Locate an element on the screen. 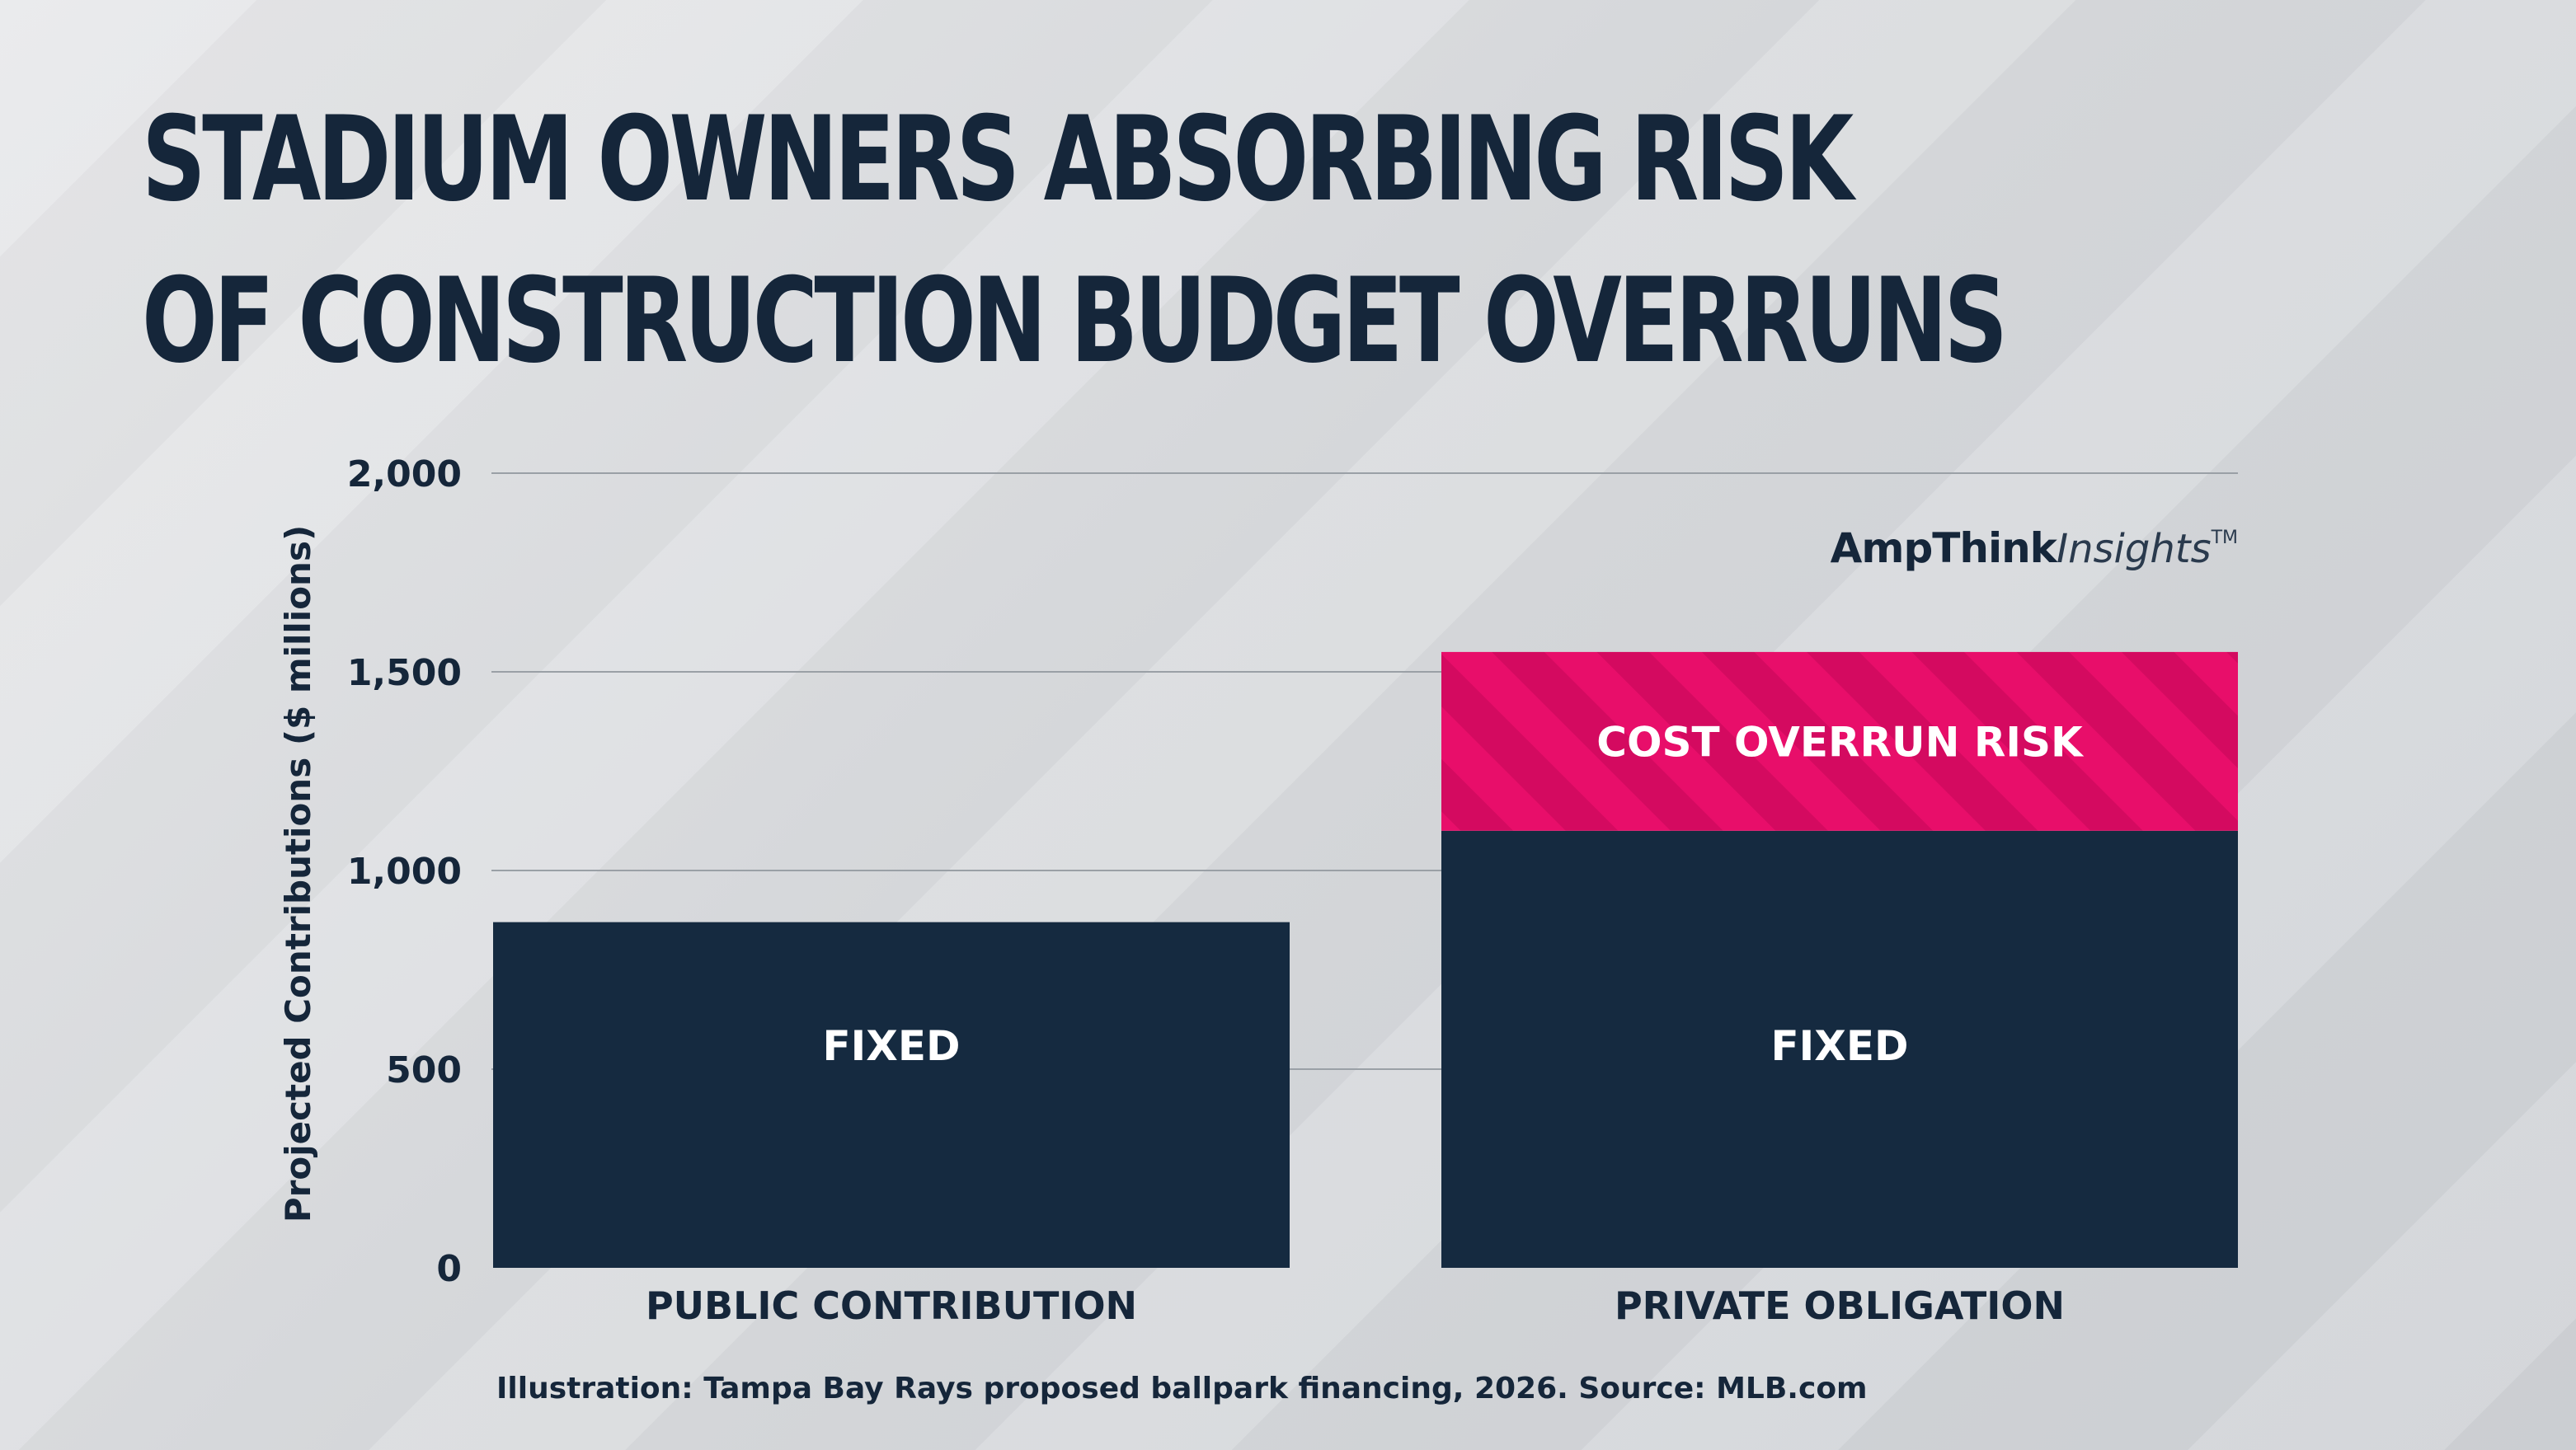 This screenshot has height=1450, width=2576. title-line-1: STADIUM OWNERS ABSORBING RISK is located at coordinates (998, 160).